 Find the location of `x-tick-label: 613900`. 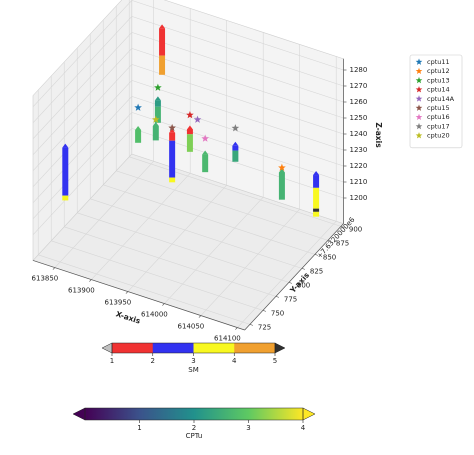

x-tick-label: 613900 is located at coordinates (81, 291).